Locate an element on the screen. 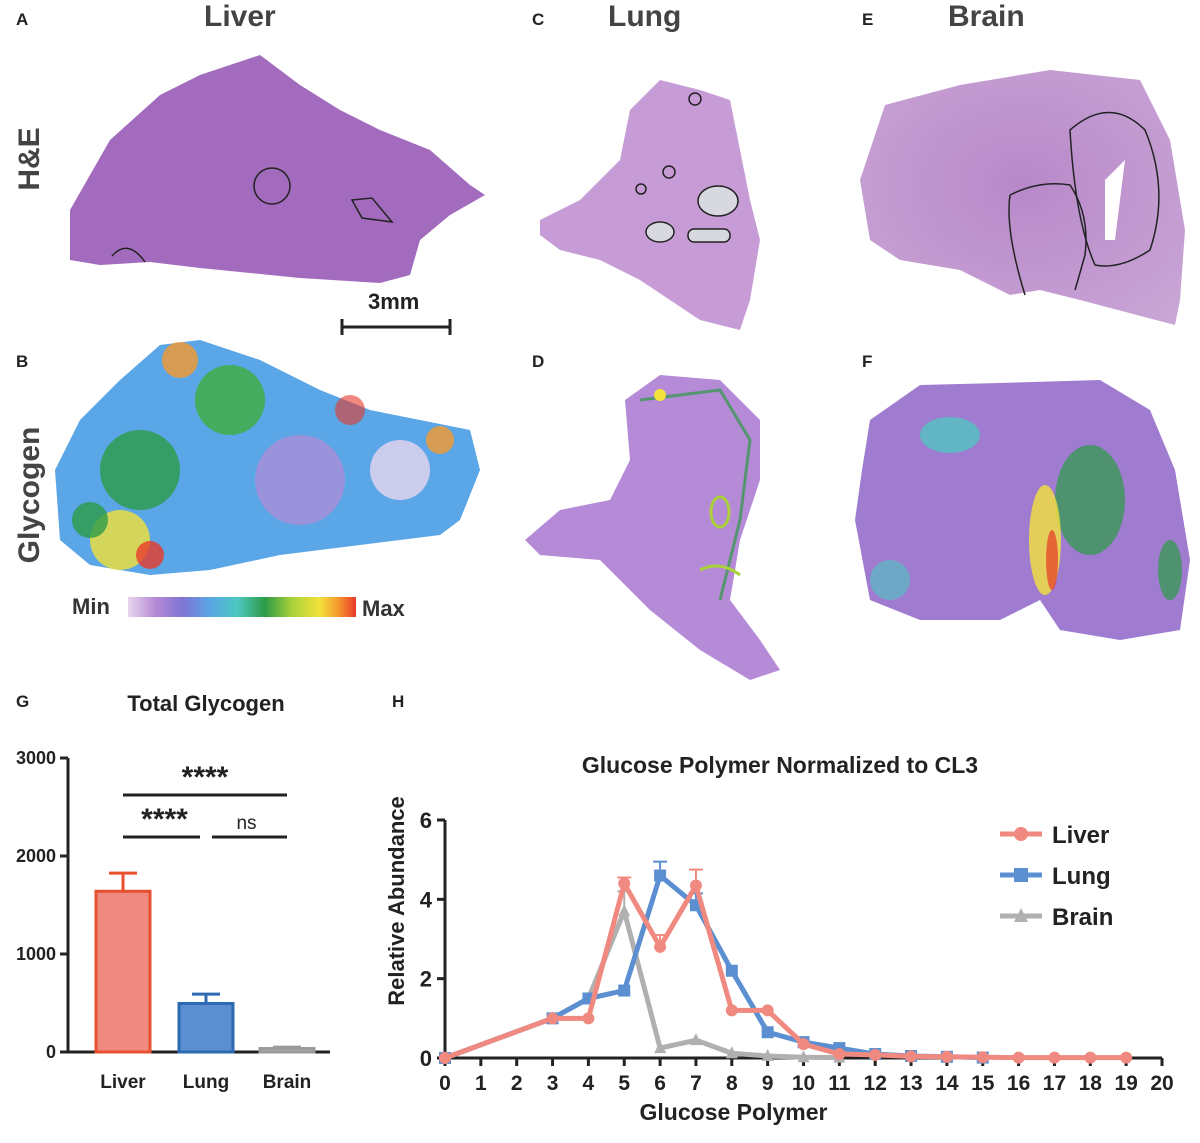 This screenshot has height=1143, width=1200. x-tick-label: 11 is located at coordinates (839, 1083).